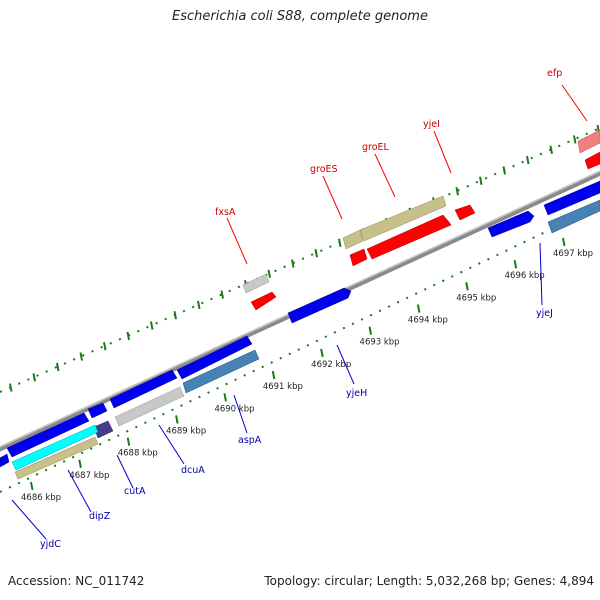 The image size is (600, 600). I want to click on gene-fxsA, so click(256, 283).